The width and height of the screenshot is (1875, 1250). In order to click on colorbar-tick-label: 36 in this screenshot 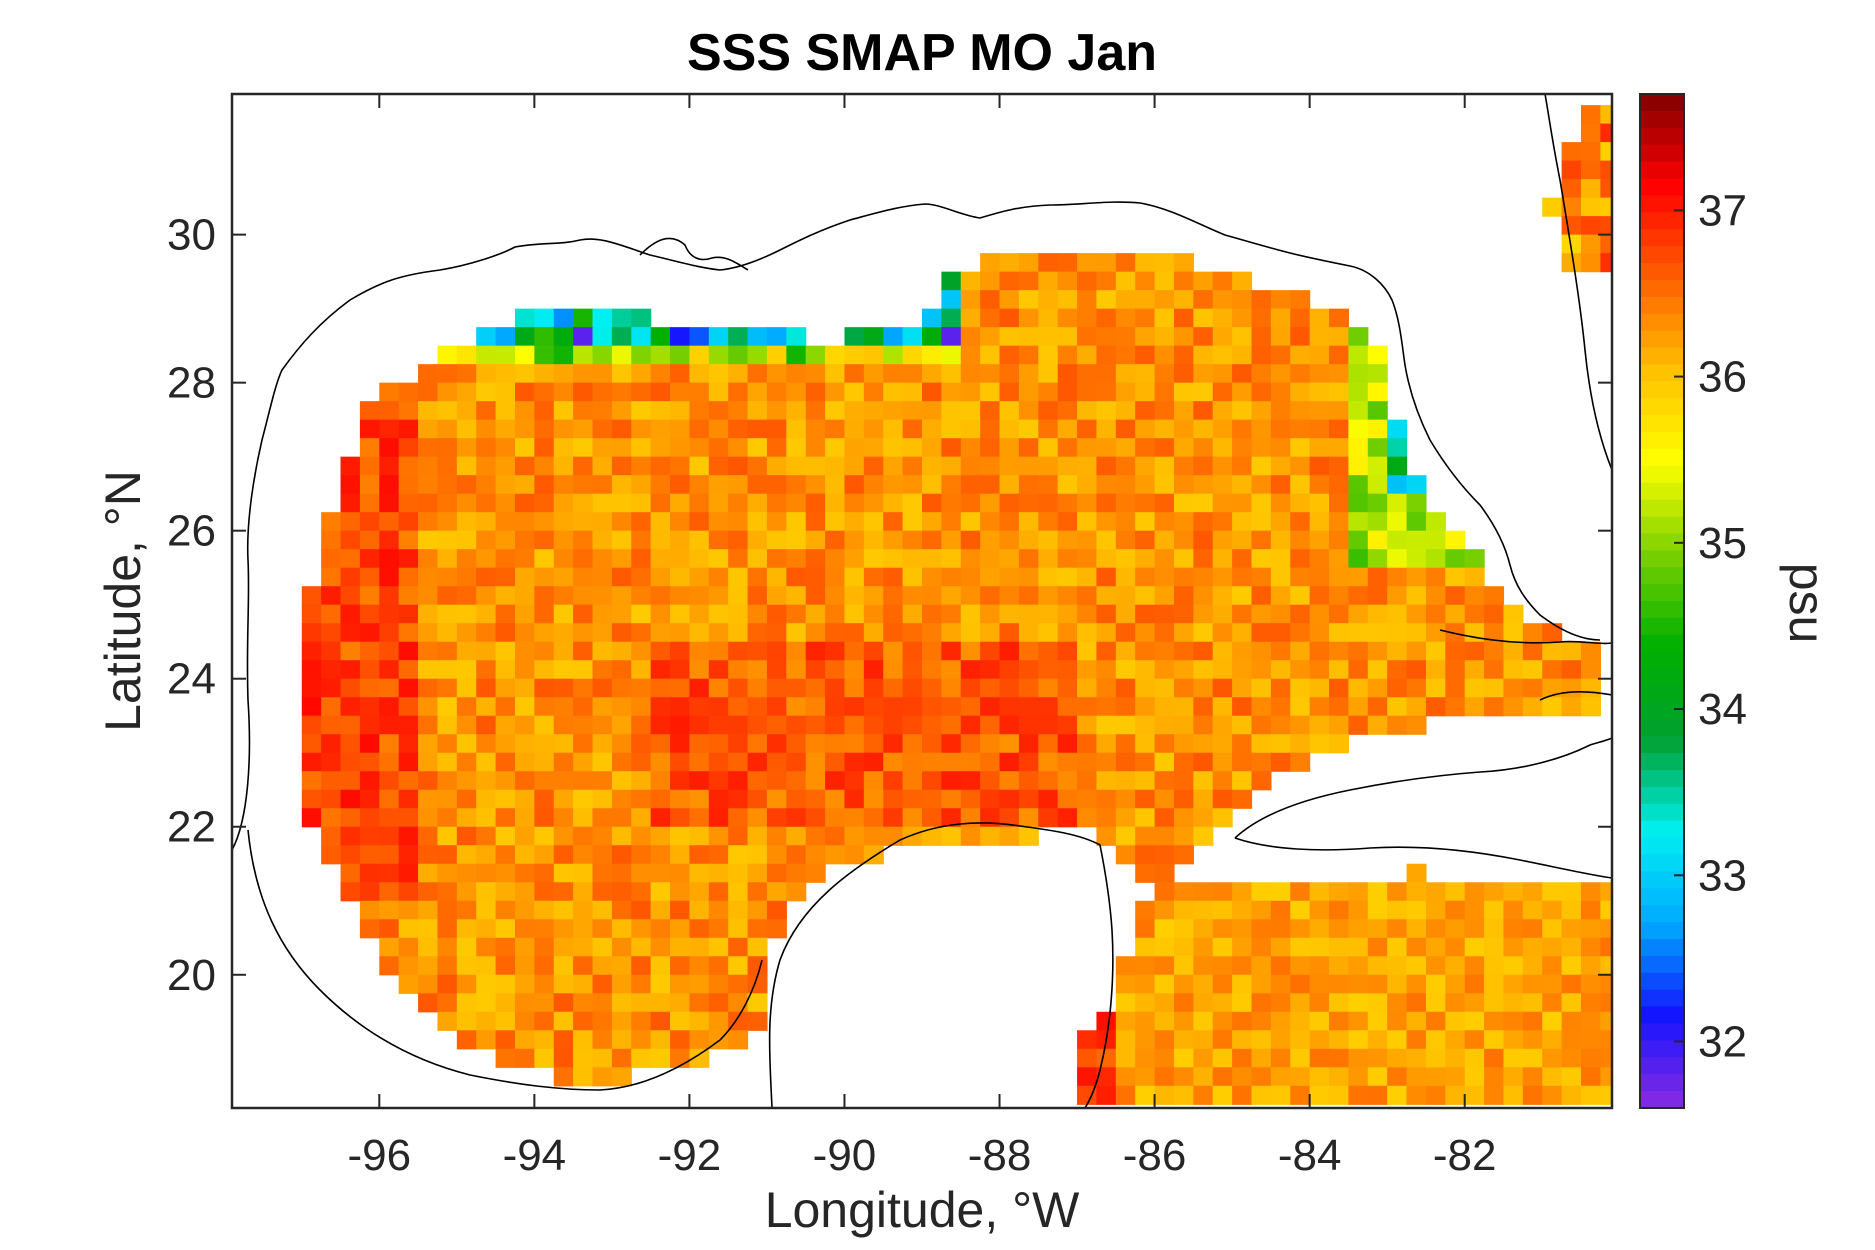, I will do `click(1722, 377)`.